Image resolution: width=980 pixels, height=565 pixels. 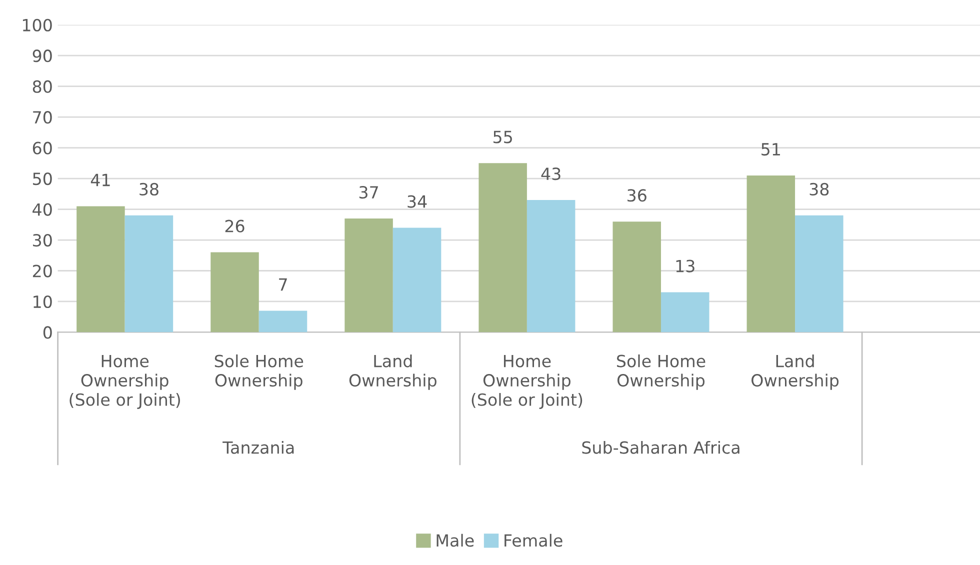 I want to click on text: Tanzania, so click(x=258, y=447).